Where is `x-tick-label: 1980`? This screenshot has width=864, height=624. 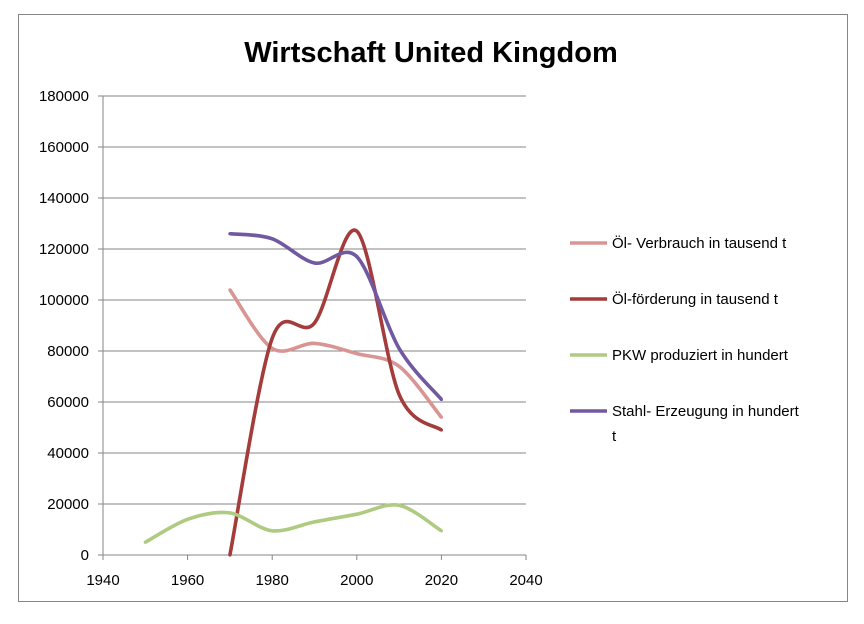 x-tick-label: 1980 is located at coordinates (272, 580).